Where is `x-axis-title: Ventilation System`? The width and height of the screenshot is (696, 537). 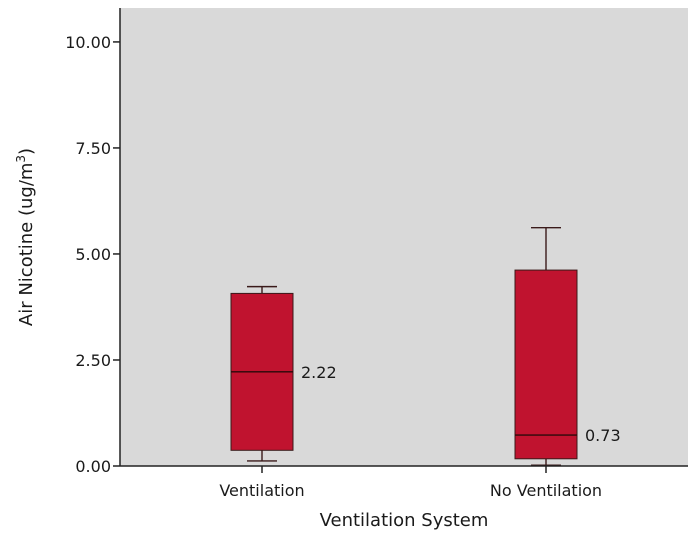
x-axis-title: Ventilation System is located at coordinates (404, 520).